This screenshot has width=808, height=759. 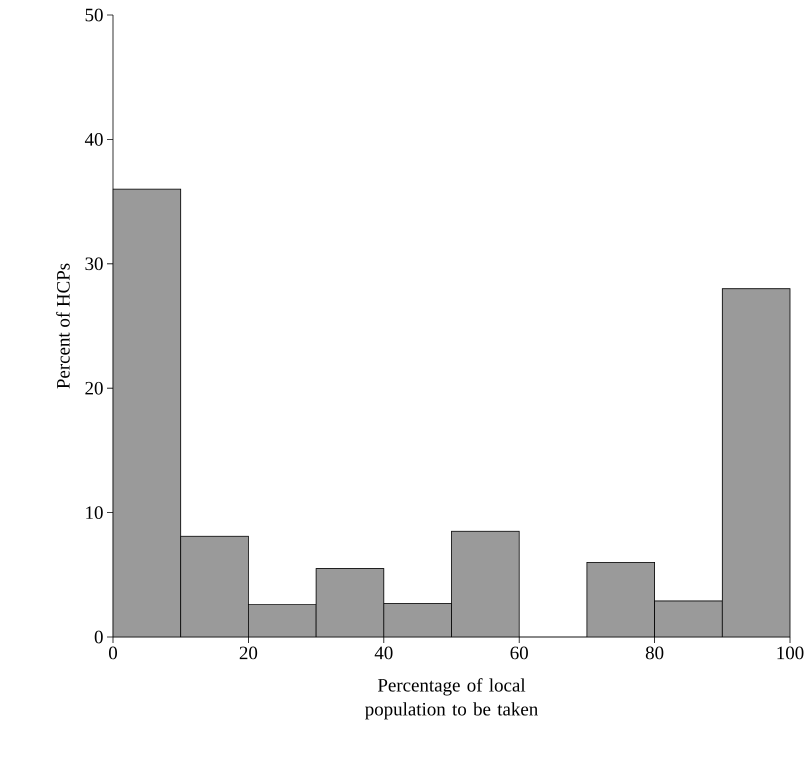 I want to click on y-axis-title: Percent of HCPs, so click(x=63, y=326).